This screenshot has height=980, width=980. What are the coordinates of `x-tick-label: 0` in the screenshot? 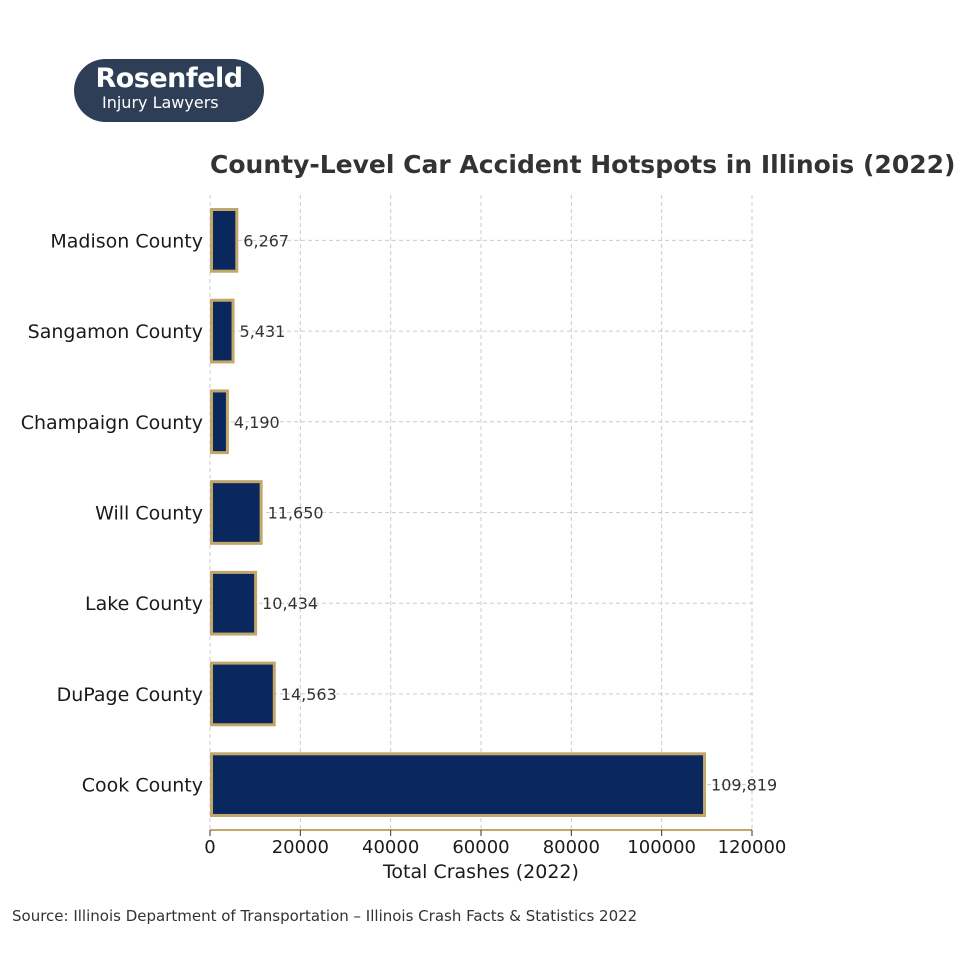 It's located at (209, 847).